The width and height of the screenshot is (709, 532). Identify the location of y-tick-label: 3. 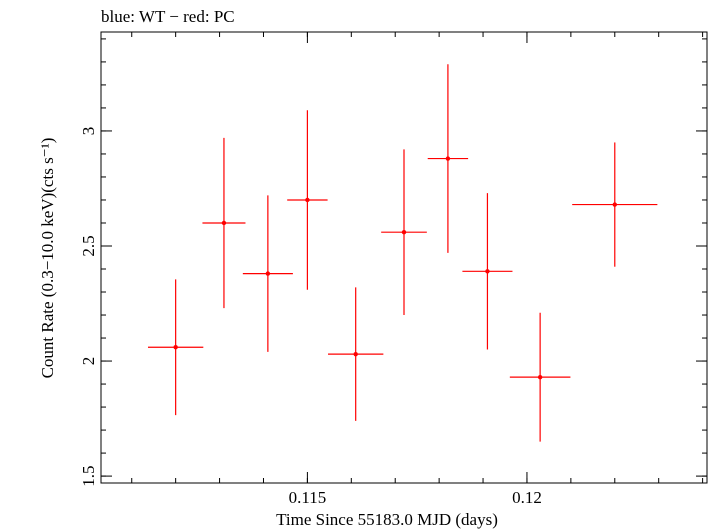
(88, 131).